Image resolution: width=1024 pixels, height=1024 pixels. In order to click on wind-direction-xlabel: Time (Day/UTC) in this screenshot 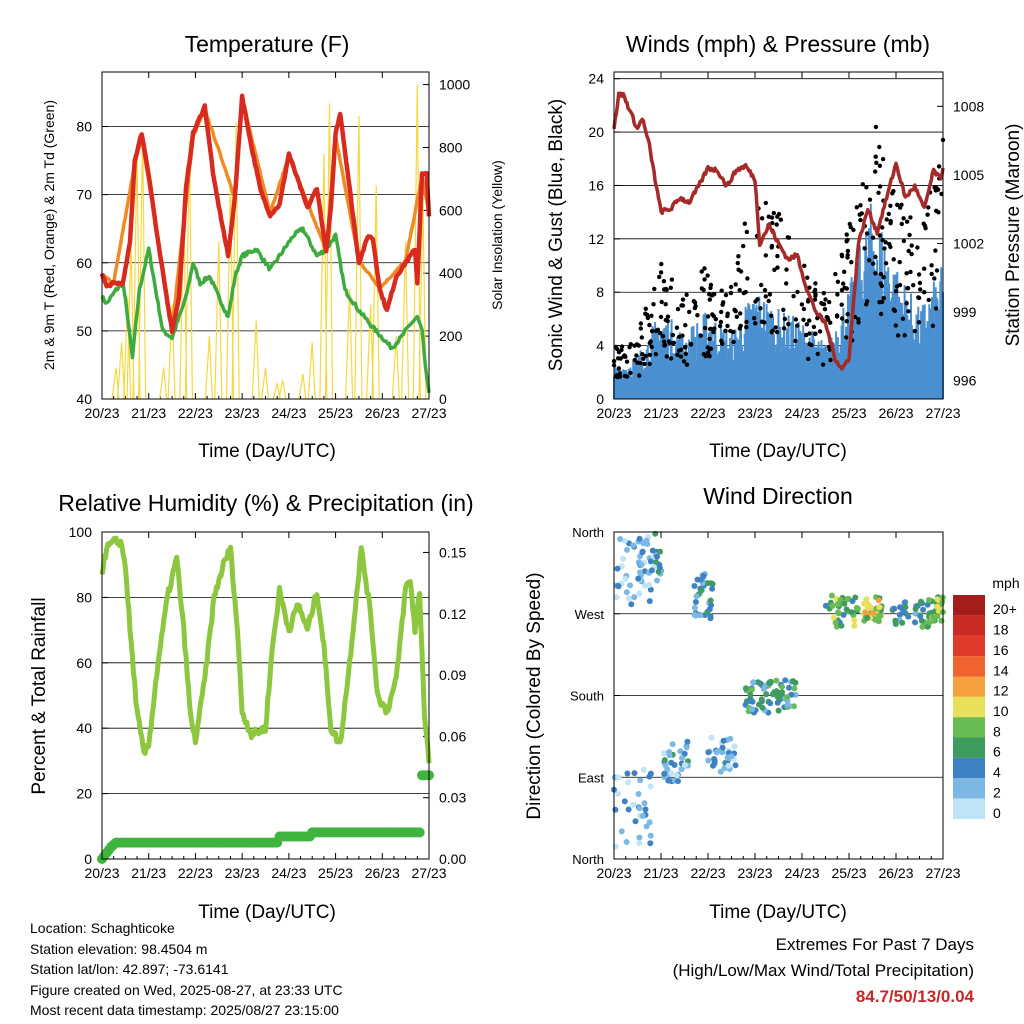, I will do `click(778, 912)`.